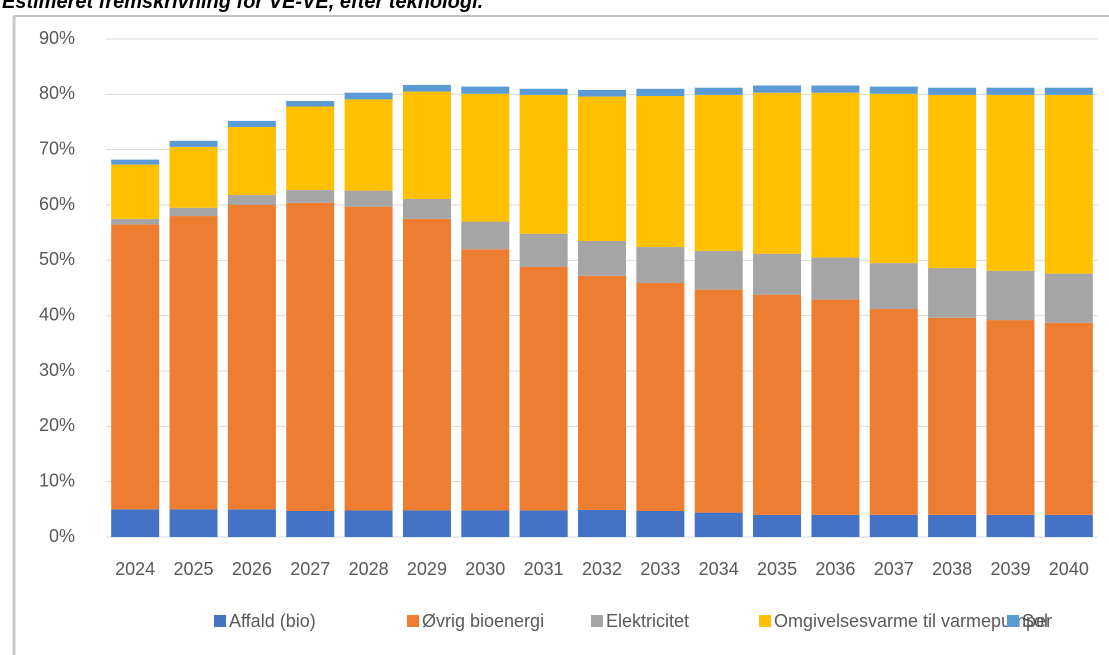  I want to click on x-tick-label: 2030, so click(485, 569).